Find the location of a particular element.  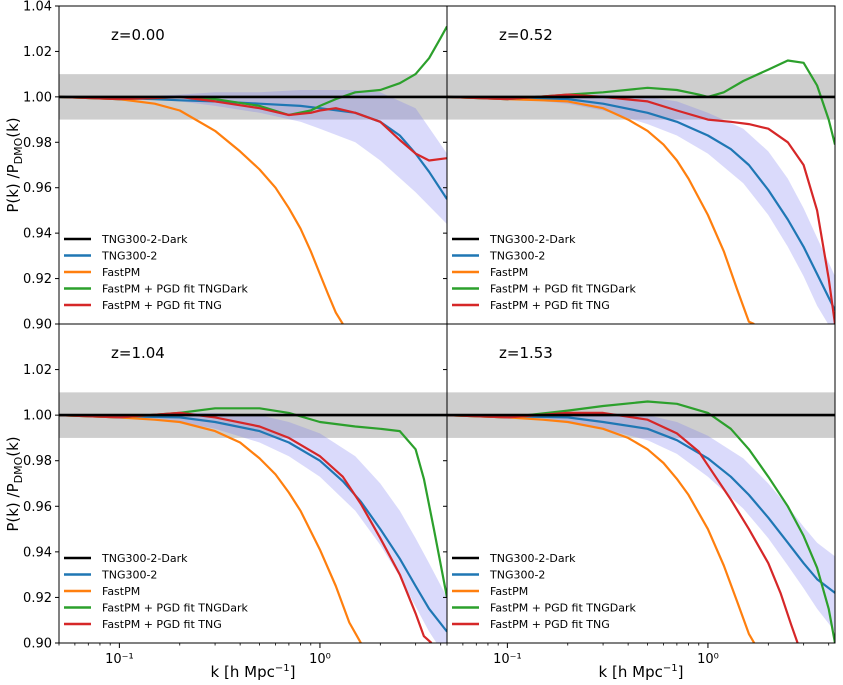

y-tick-label: 1.04 is located at coordinates (37, 7).